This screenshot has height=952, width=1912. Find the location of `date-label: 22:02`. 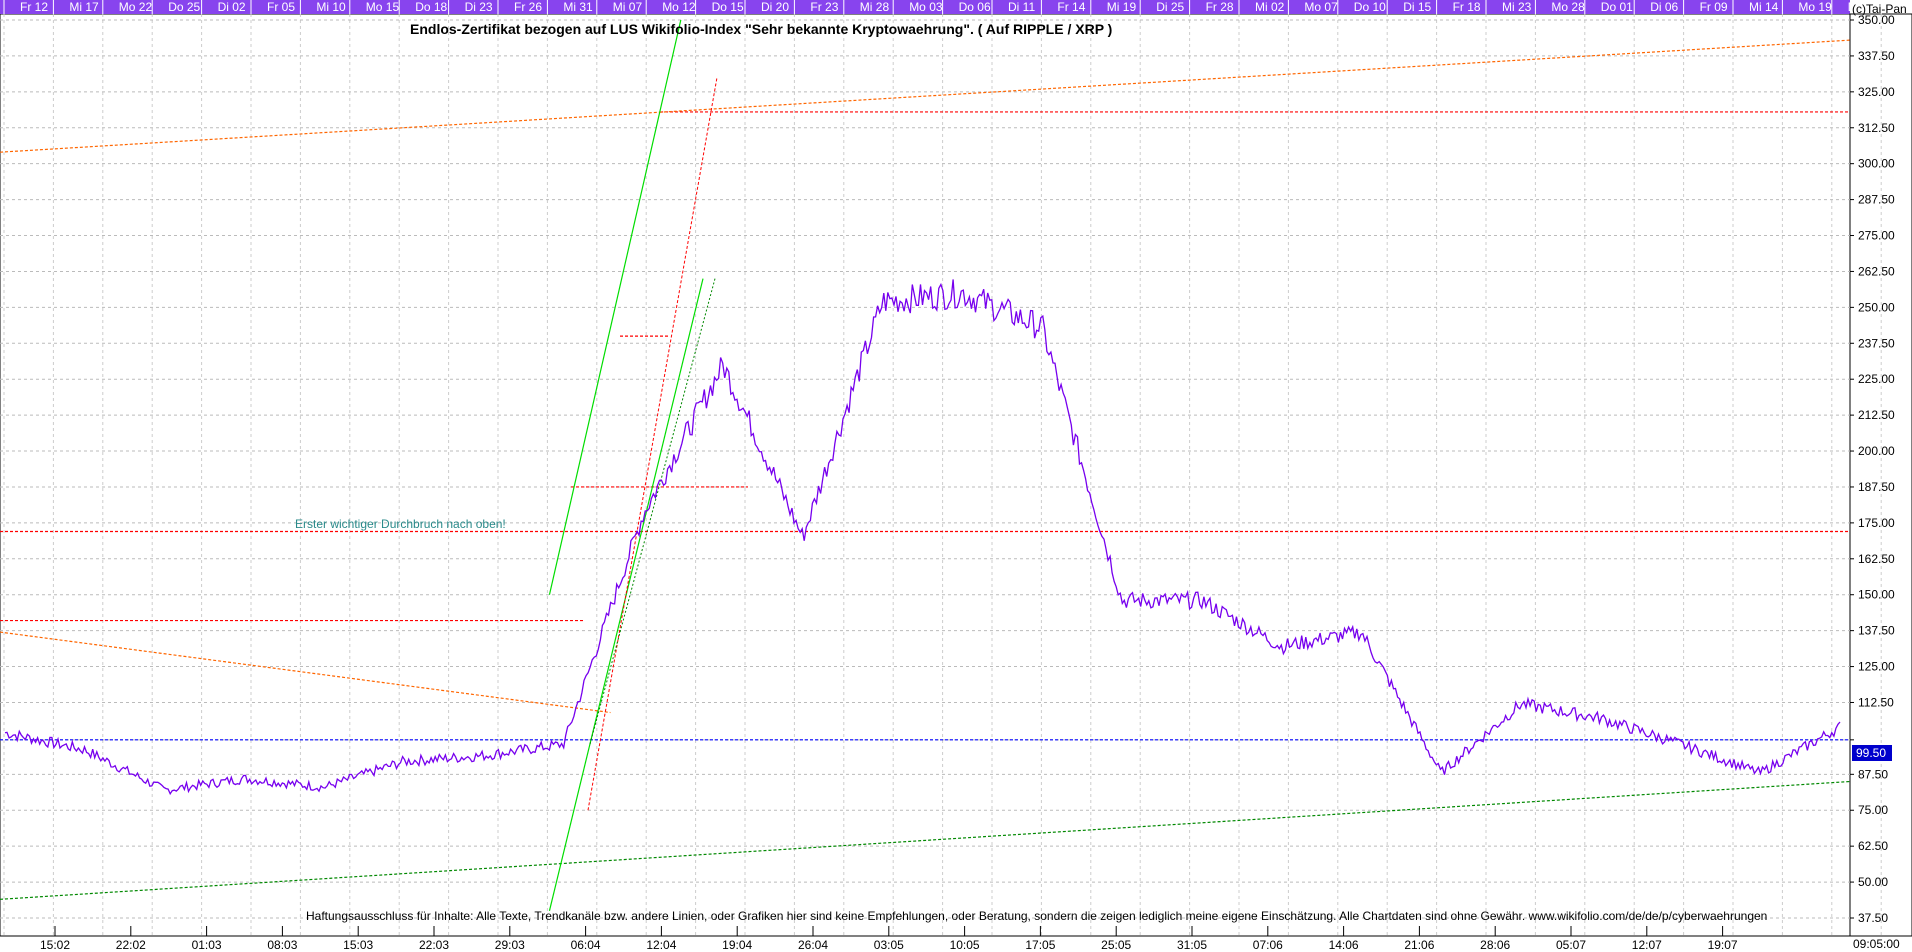

date-label: 22:02 is located at coordinates (131, 945).